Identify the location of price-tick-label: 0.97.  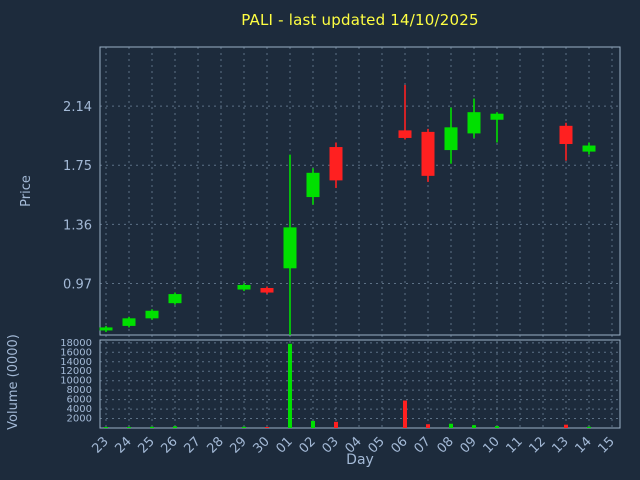
(77, 284).